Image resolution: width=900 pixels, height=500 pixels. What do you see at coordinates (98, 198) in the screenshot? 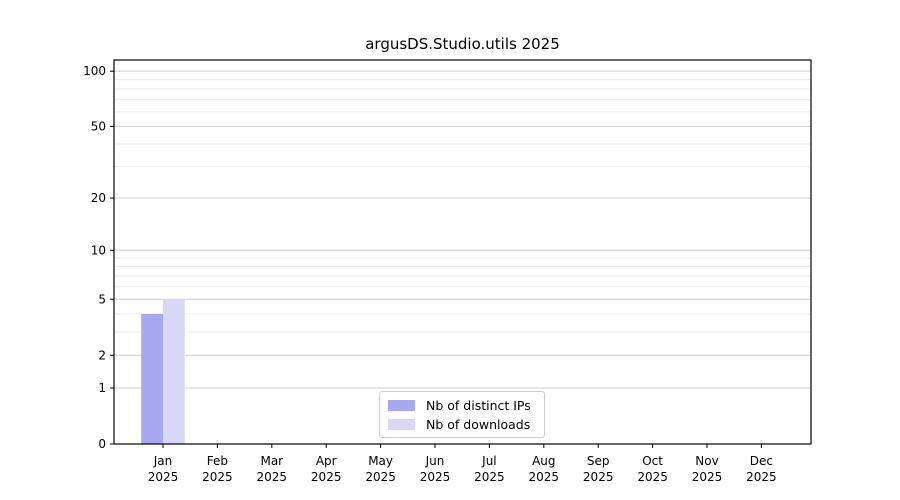
I see `y-axis-tick-label: 20` at bounding box center [98, 198].